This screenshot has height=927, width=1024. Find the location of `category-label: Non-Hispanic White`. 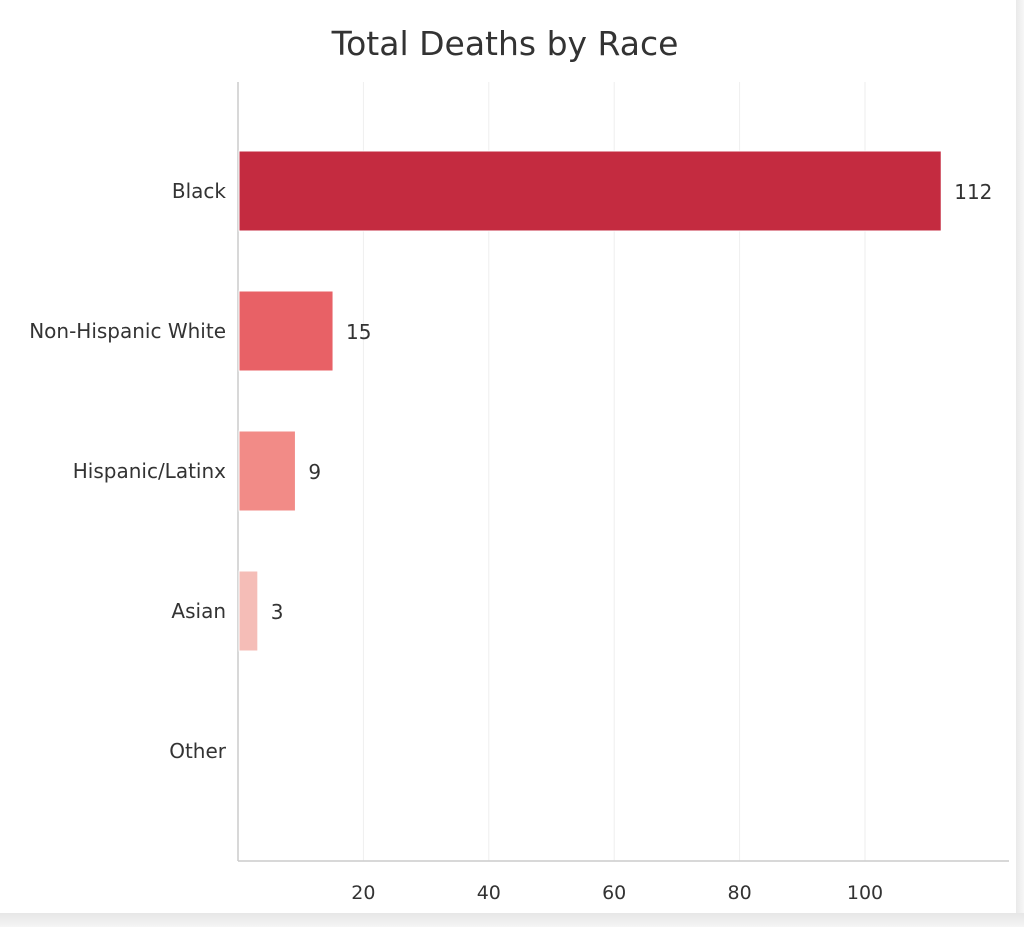

category-label: Non-Hispanic White is located at coordinates (127, 331).